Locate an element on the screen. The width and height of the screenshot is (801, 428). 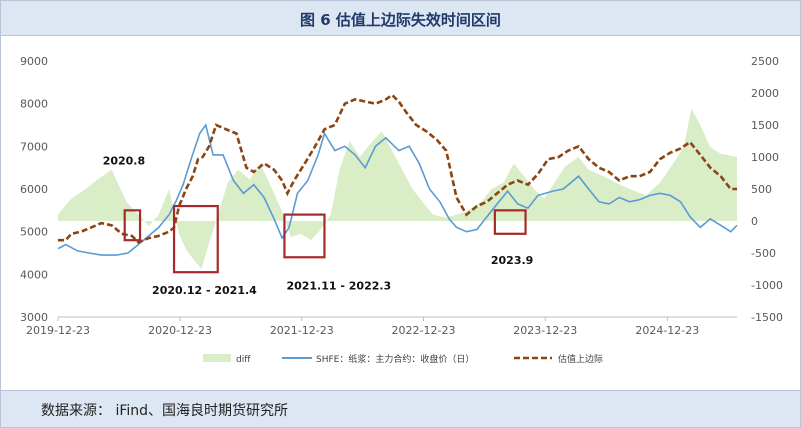
annotation-label: 2020.8 is located at coordinates (124, 160).